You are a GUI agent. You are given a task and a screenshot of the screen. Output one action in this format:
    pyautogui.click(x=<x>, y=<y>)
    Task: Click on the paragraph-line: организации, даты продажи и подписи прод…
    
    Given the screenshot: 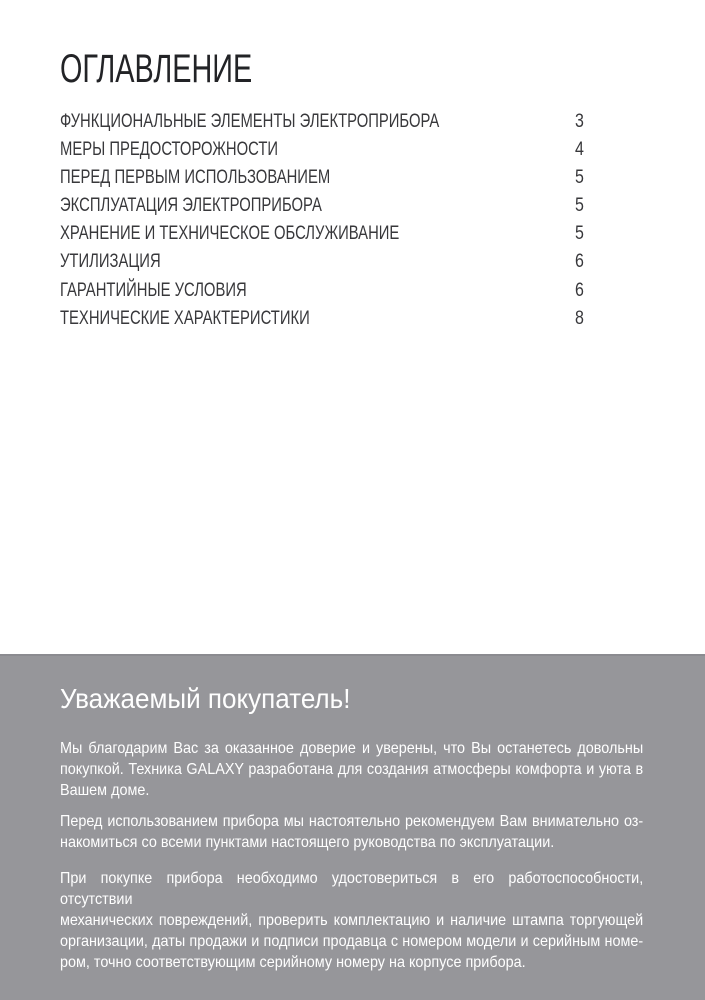 What is the action you would take?
    pyautogui.click(x=352, y=941)
    